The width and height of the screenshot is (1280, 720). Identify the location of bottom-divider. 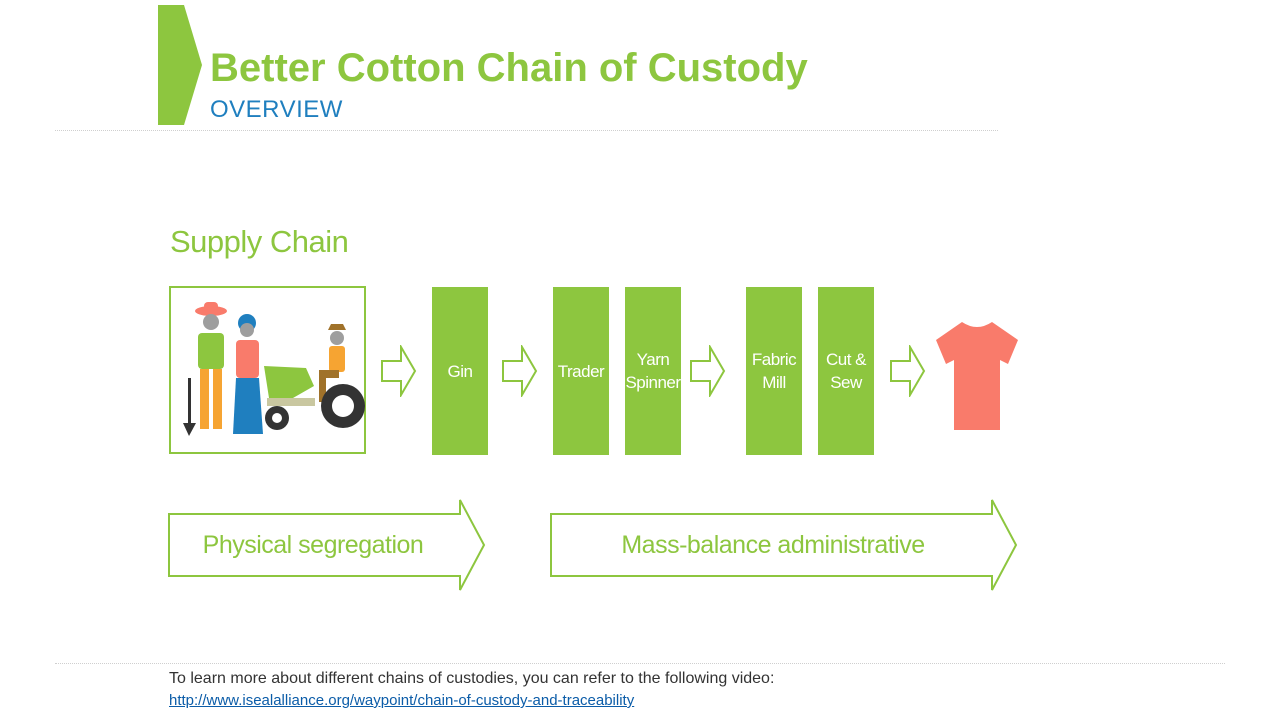
(640, 663).